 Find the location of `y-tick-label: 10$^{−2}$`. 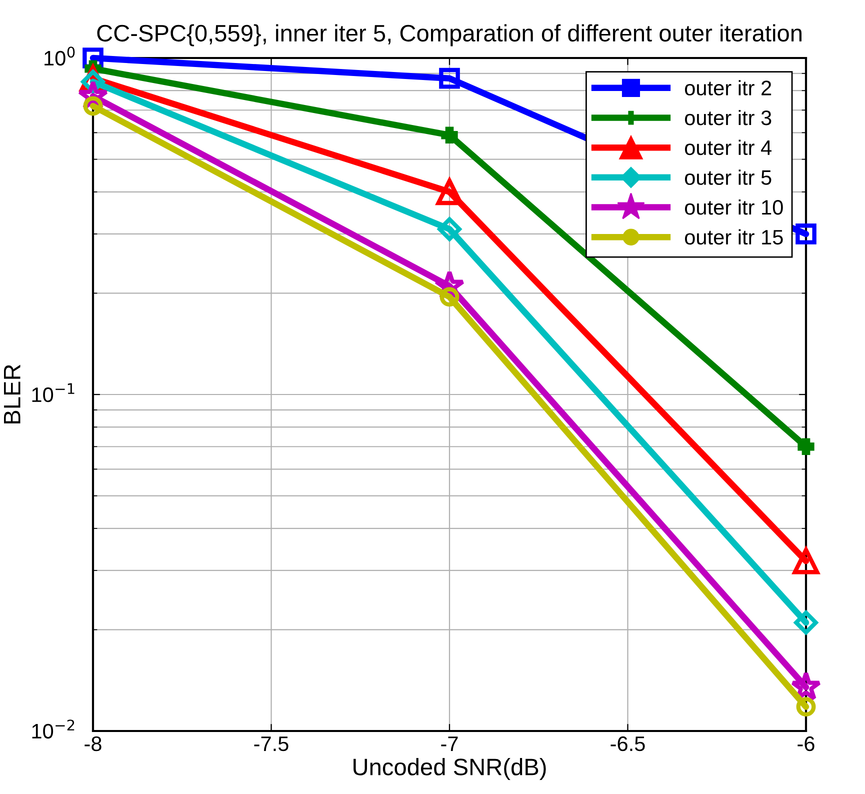

y-tick-label: 10$^{−2}$ is located at coordinates (53, 729).